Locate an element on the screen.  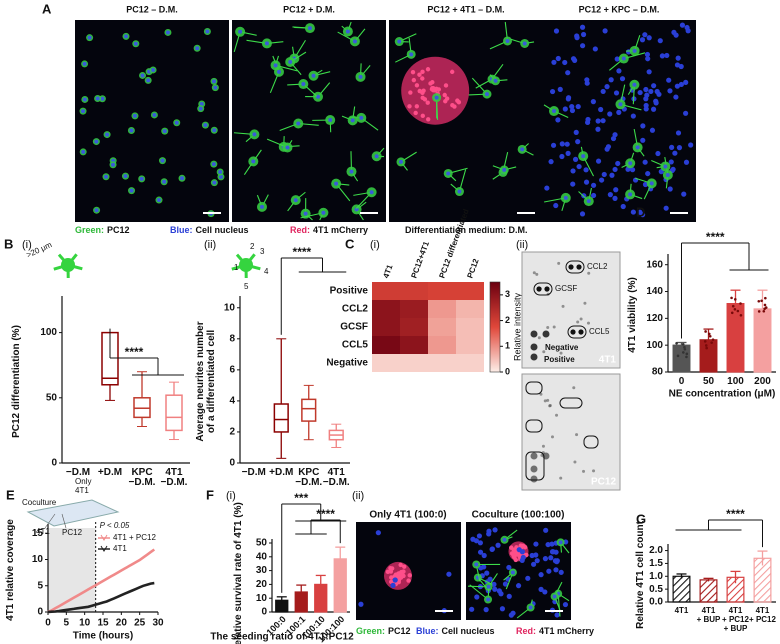
panel-label: G is located at coordinates (641, 518).